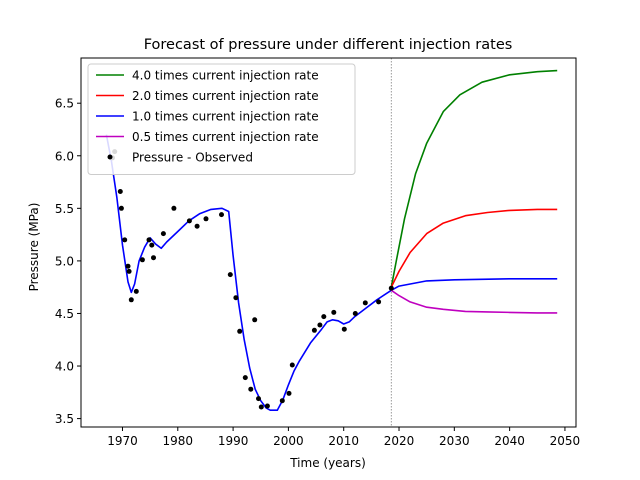 The width and height of the screenshot is (640, 480). I want to click on legend-label-2: 1.0 times current injection rate, so click(225, 117).